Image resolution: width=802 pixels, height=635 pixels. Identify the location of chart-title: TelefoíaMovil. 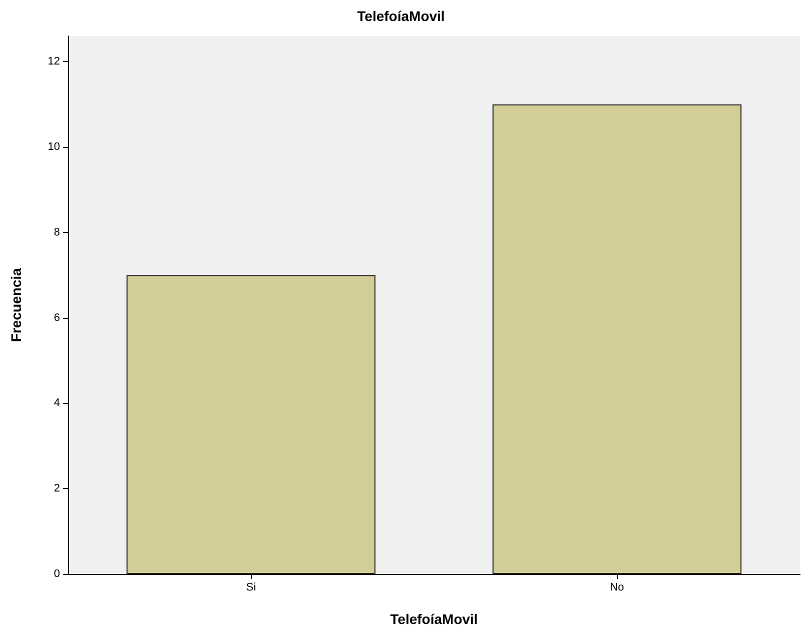
(401, 16).